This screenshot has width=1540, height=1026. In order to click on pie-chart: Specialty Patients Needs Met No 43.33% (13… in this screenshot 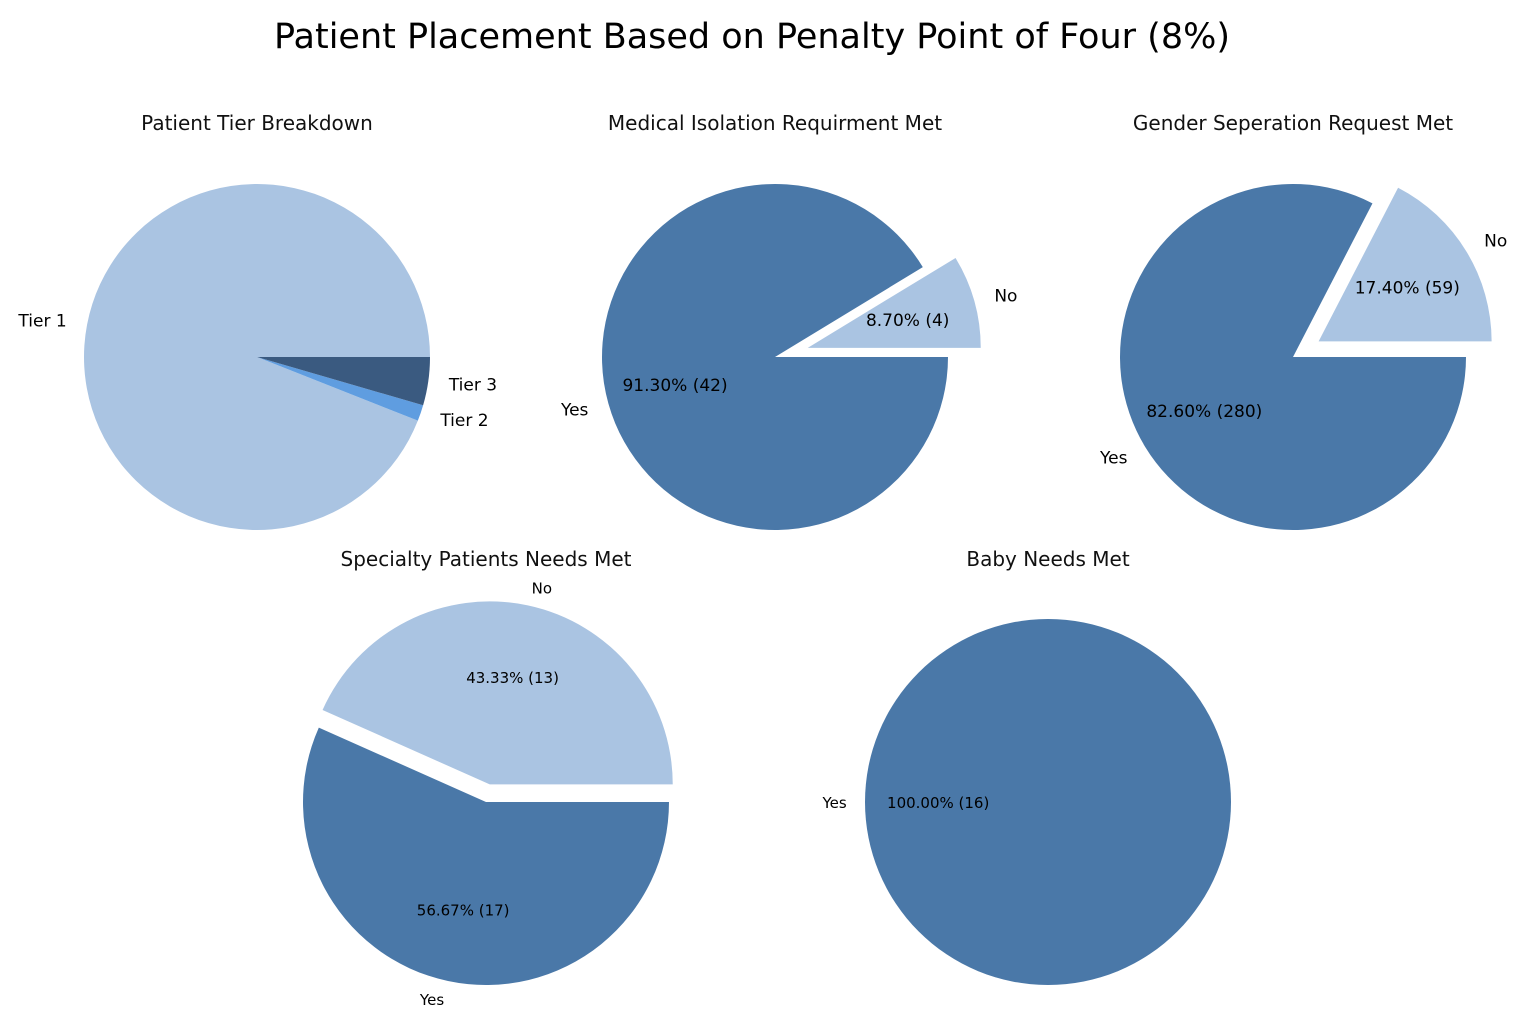, I will do `click(487, 778)`.